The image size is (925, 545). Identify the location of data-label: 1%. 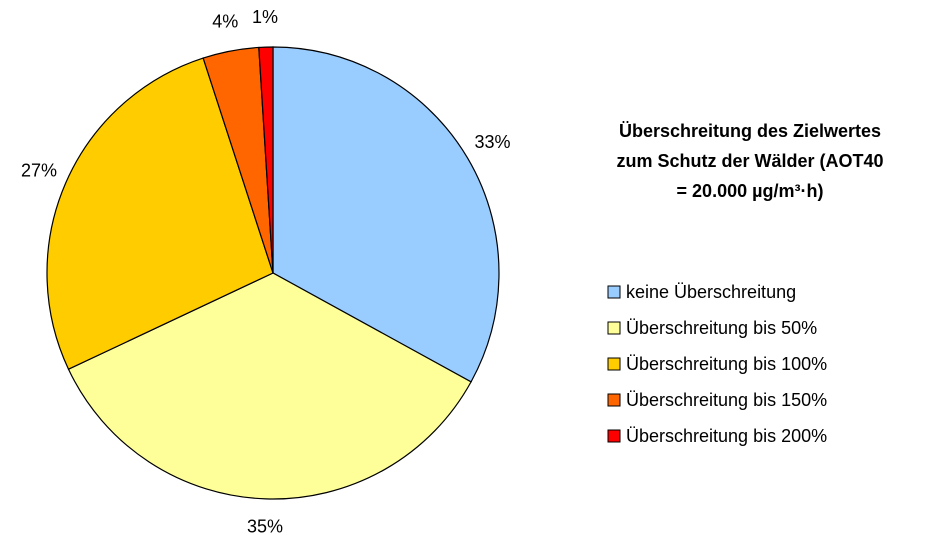
(265, 17).